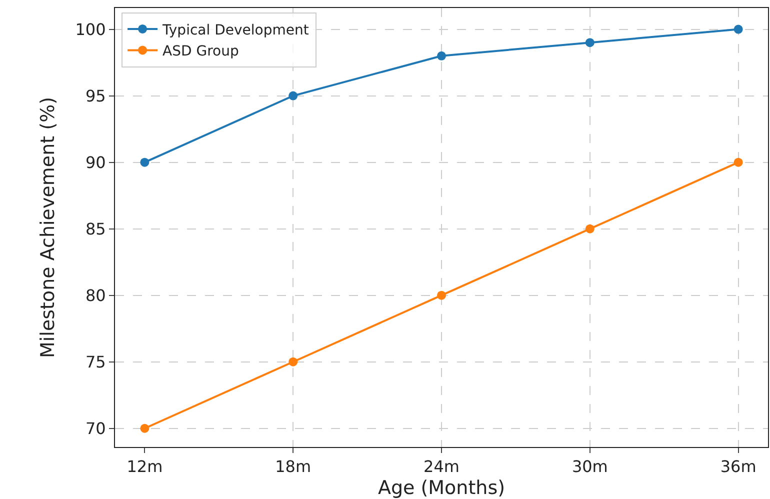 The image size is (770, 499). Describe the element at coordinates (95, 228) in the screenshot. I see `y-tick-label: 85` at that location.